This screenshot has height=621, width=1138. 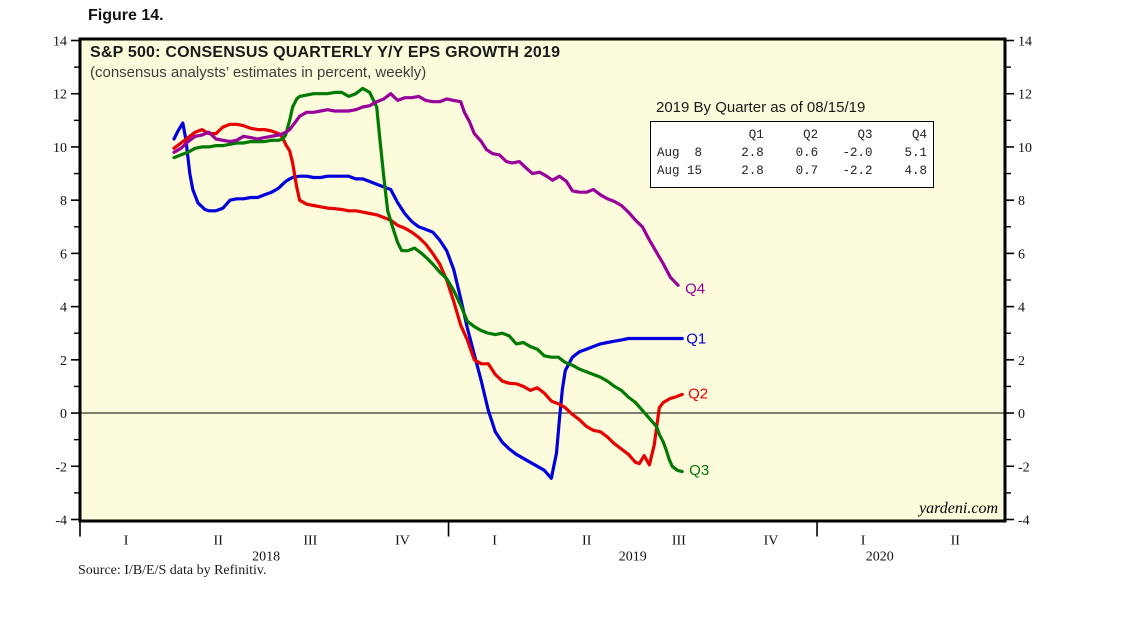 What do you see at coordinates (680, 153) in the screenshot?
I see `row-label-aug8: Aug 8` at bounding box center [680, 153].